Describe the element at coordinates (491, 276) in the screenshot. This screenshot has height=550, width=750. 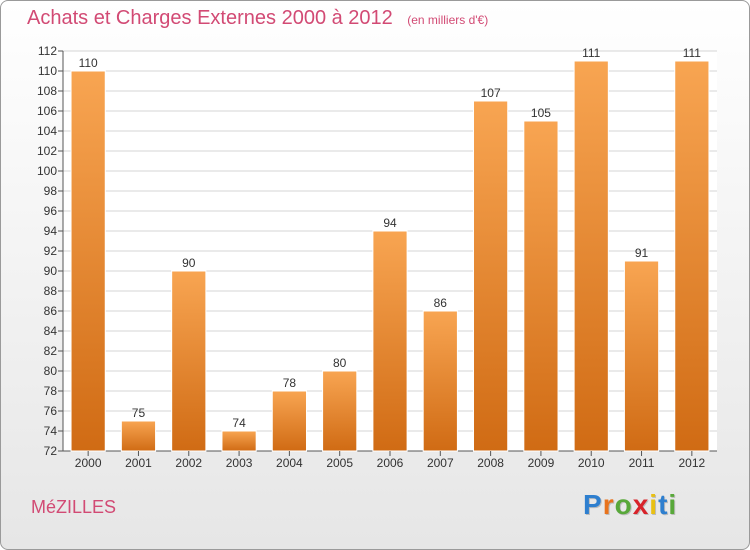
I see `bar-2008` at that location.